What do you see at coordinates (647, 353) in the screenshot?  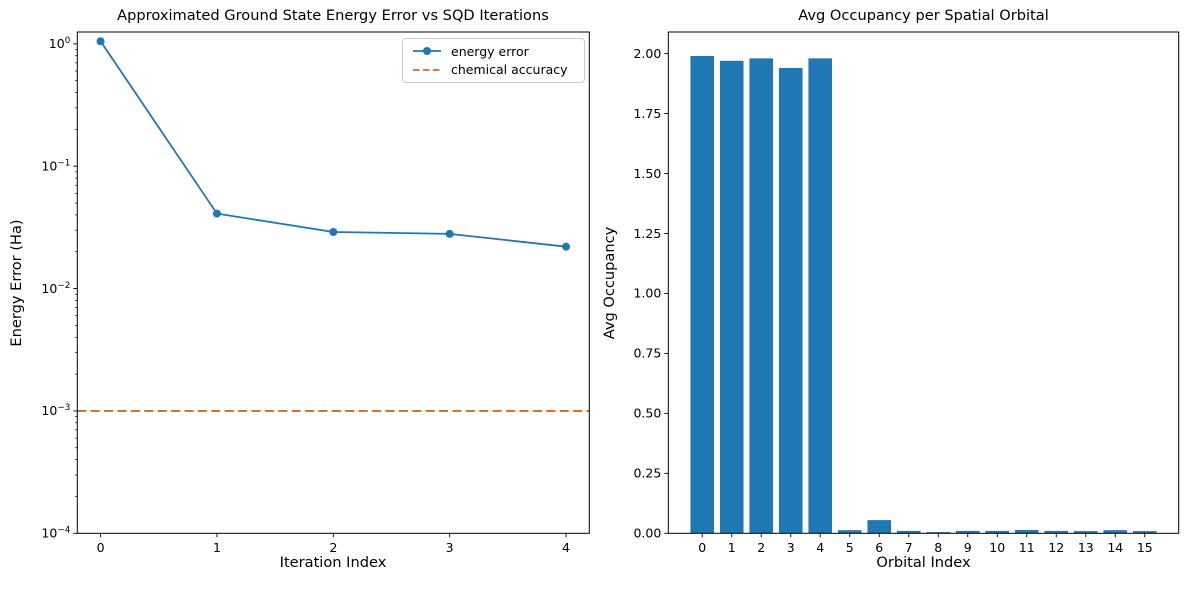 I see `y-tick-label: 0.75` at bounding box center [647, 353].